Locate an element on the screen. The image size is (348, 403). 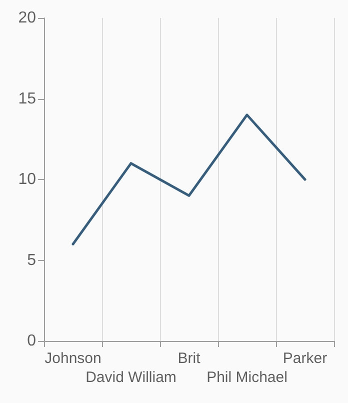
y-tick-label: 5 is located at coordinates (31, 260).